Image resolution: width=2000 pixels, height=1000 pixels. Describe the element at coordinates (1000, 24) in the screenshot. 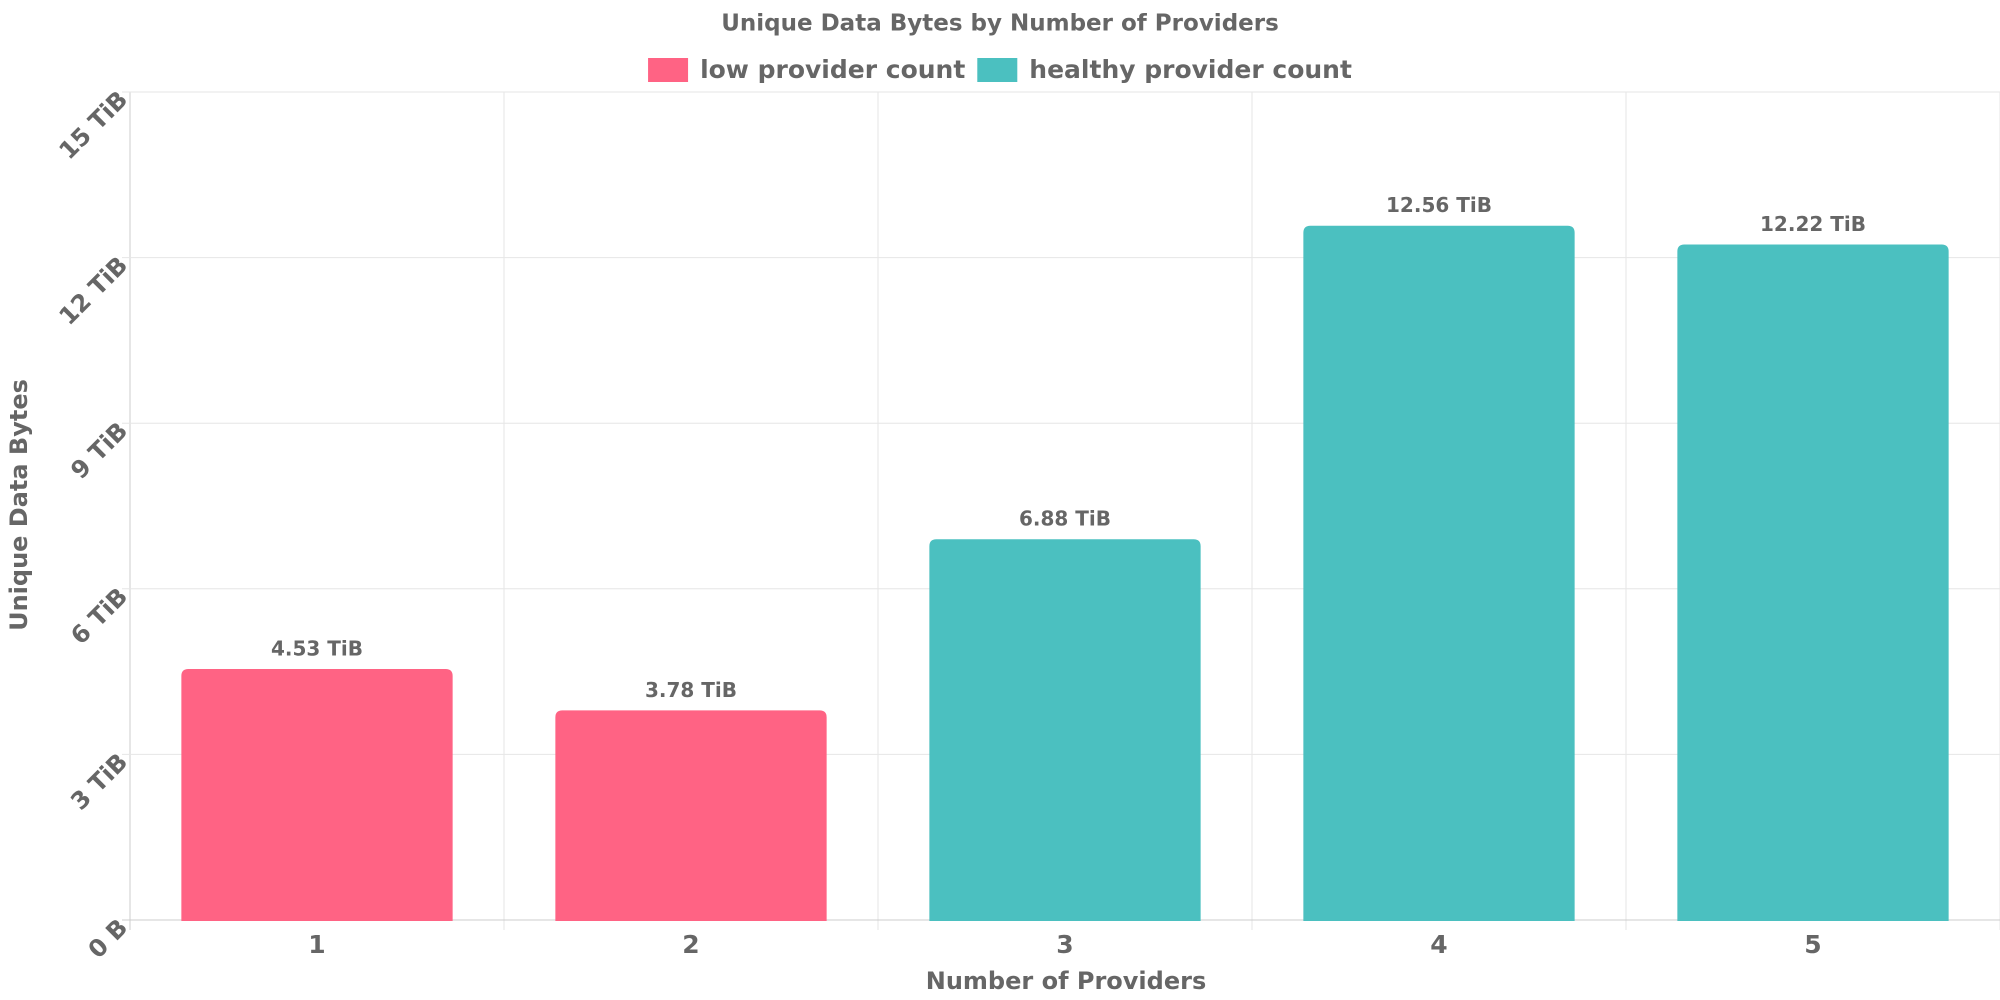

I see `chart-title: Unique Data Bytes by Number of Providers` at that location.